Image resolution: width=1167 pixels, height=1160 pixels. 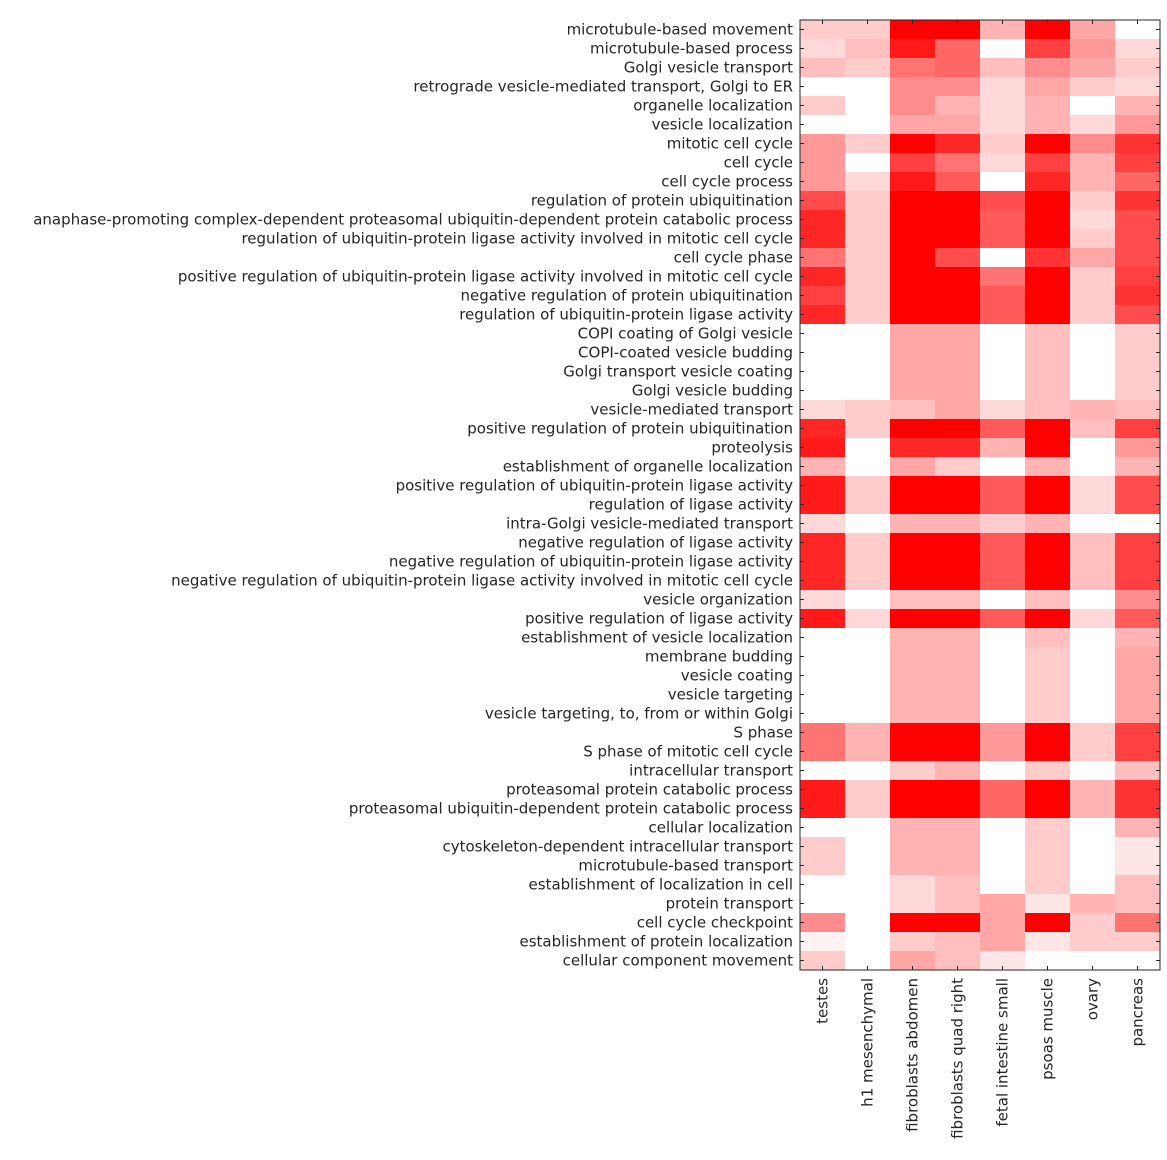 What do you see at coordinates (685, 353) in the screenshot?
I see `row-label: COPI-coated vesicle budding` at bounding box center [685, 353].